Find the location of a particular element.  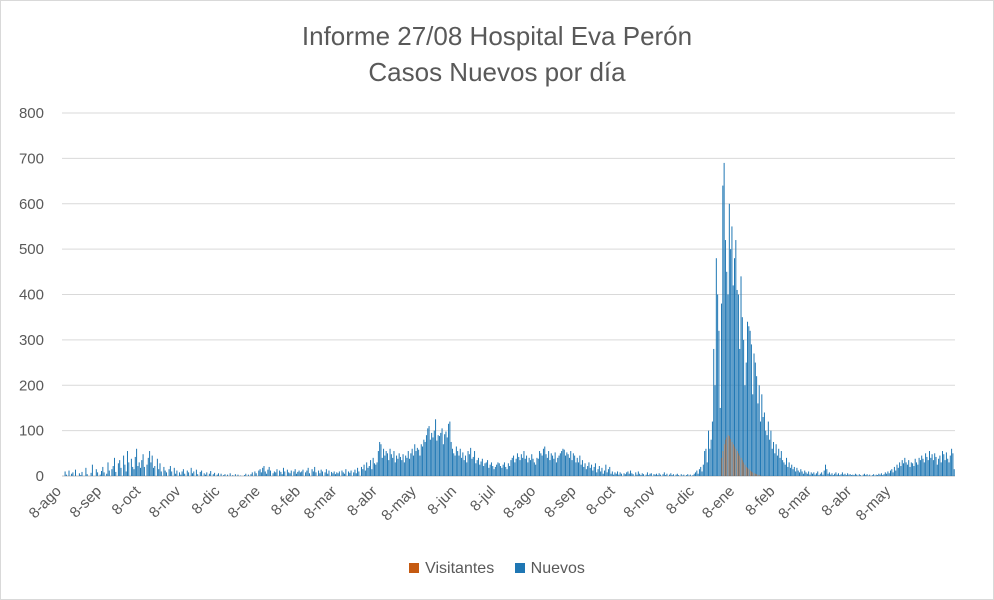

y-tick-label: 500 is located at coordinates (31, 249).